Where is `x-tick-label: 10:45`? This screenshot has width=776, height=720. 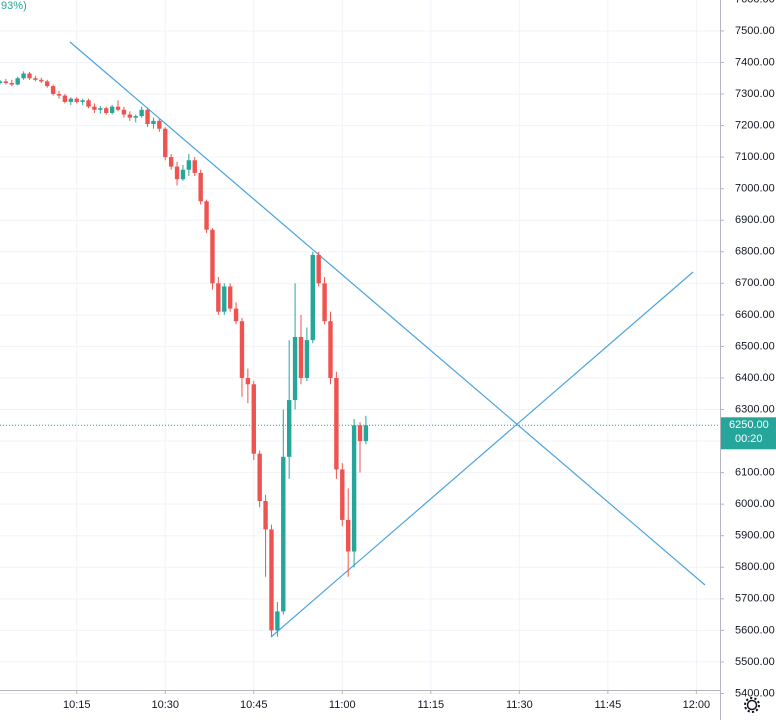
x-tick-label: 10:45 is located at coordinates (254, 705).